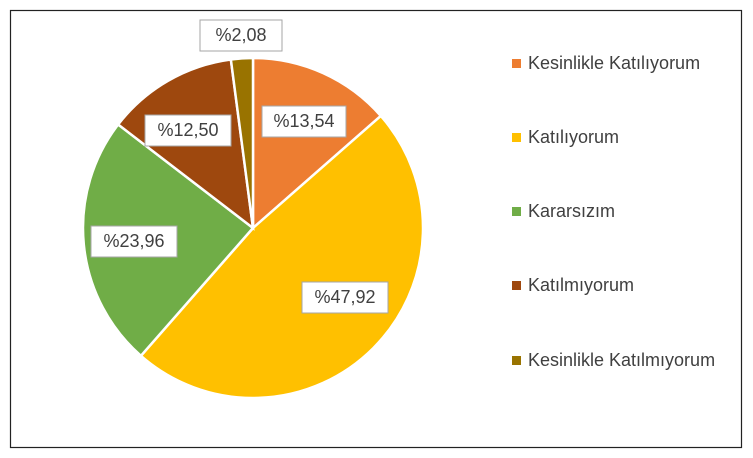 This screenshot has width=753, height=458. I want to click on data-label: %12,50, so click(187, 130).